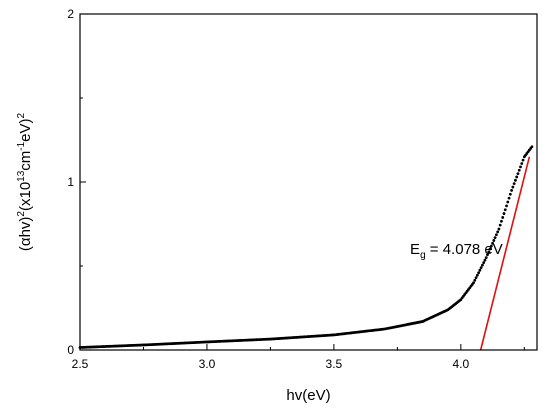 The height and width of the screenshot is (413, 550). Describe the element at coordinates (25, 248) in the screenshot. I see `y-title-part: (` at that location.